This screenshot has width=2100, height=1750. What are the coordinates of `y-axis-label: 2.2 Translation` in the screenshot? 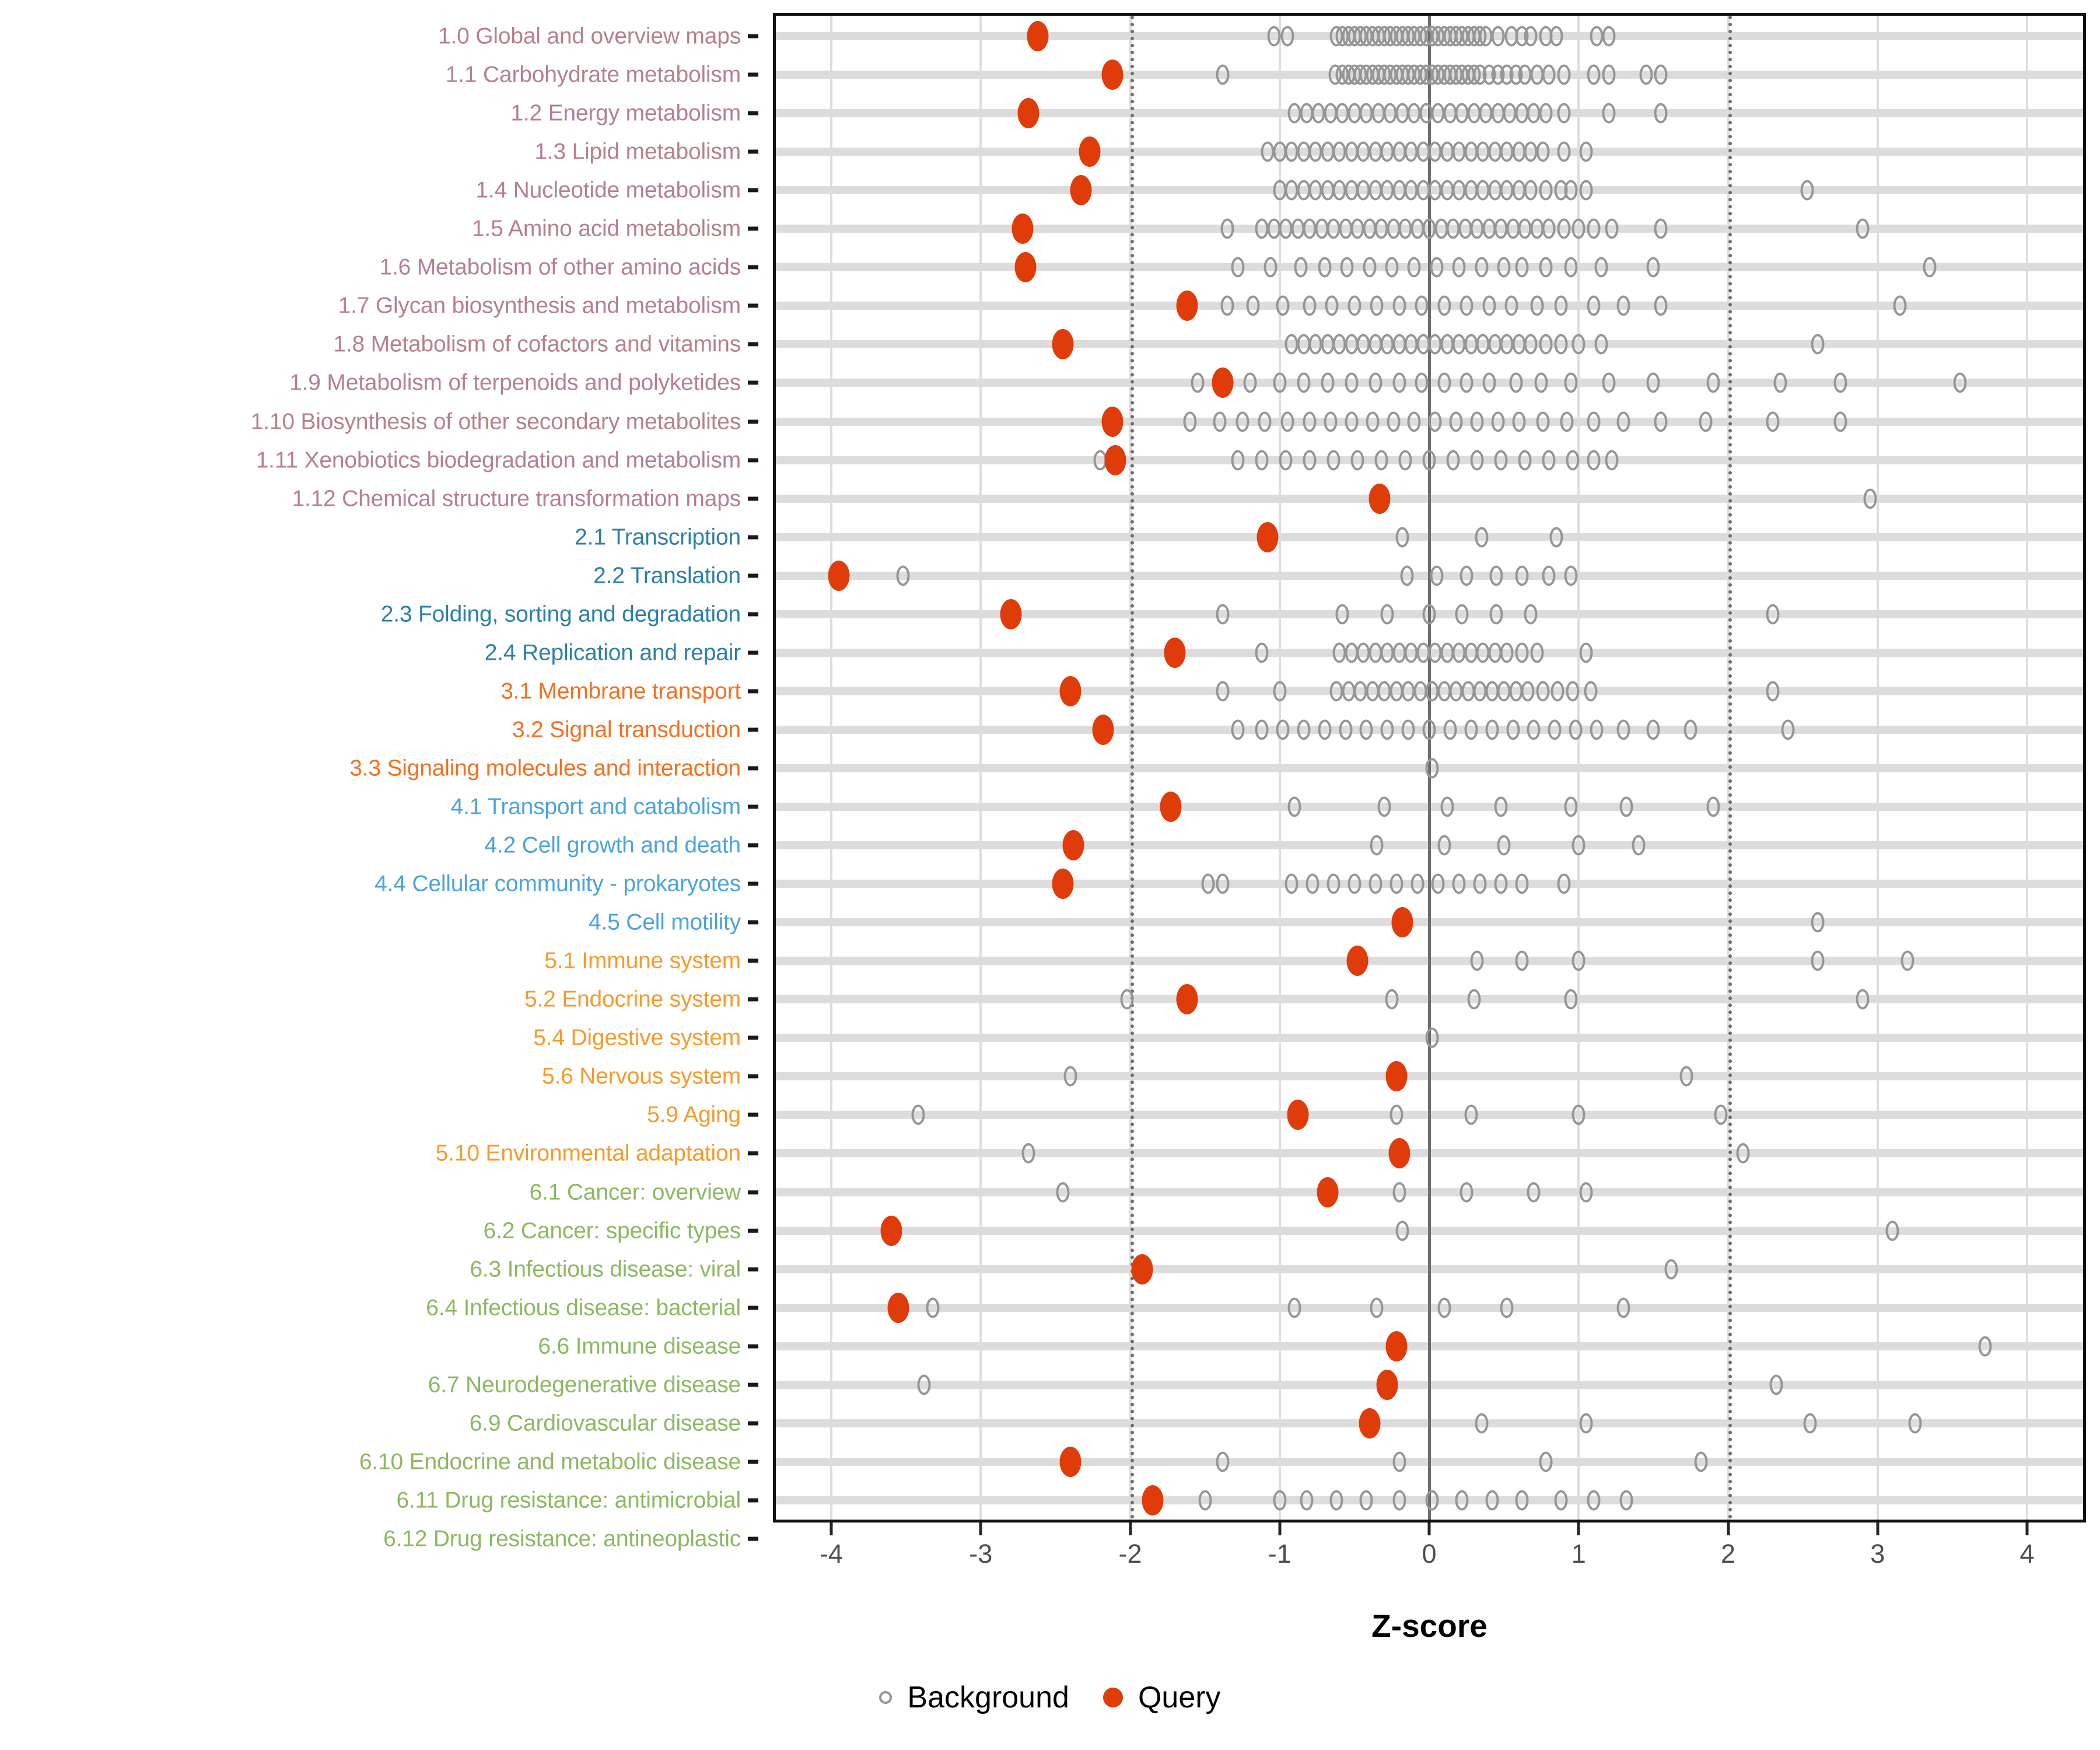 It's located at (667, 576).